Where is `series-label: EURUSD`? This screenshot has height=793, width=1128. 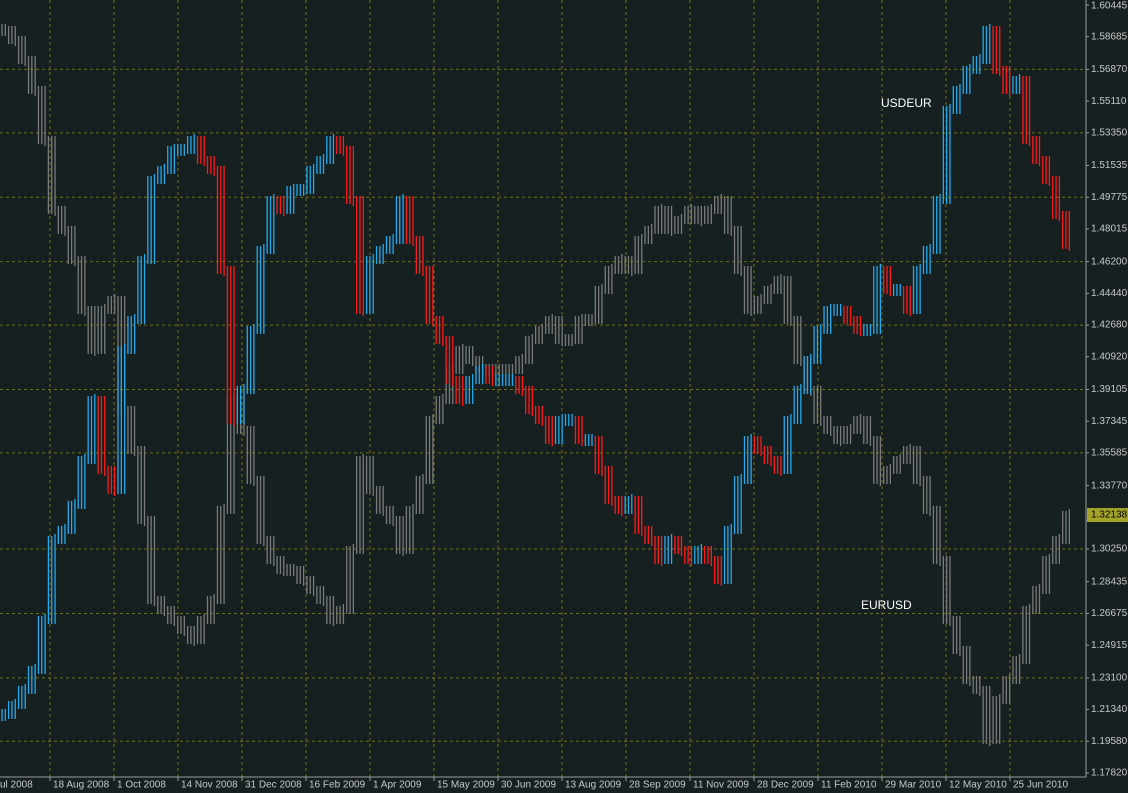 series-label: EURUSD is located at coordinates (886, 605).